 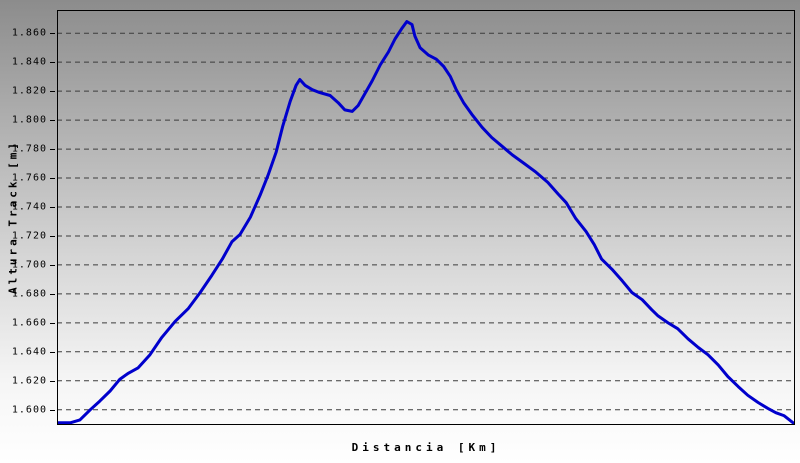 What do you see at coordinates (29, 410) in the screenshot?
I see `y-tick-label: 1.600` at bounding box center [29, 410].